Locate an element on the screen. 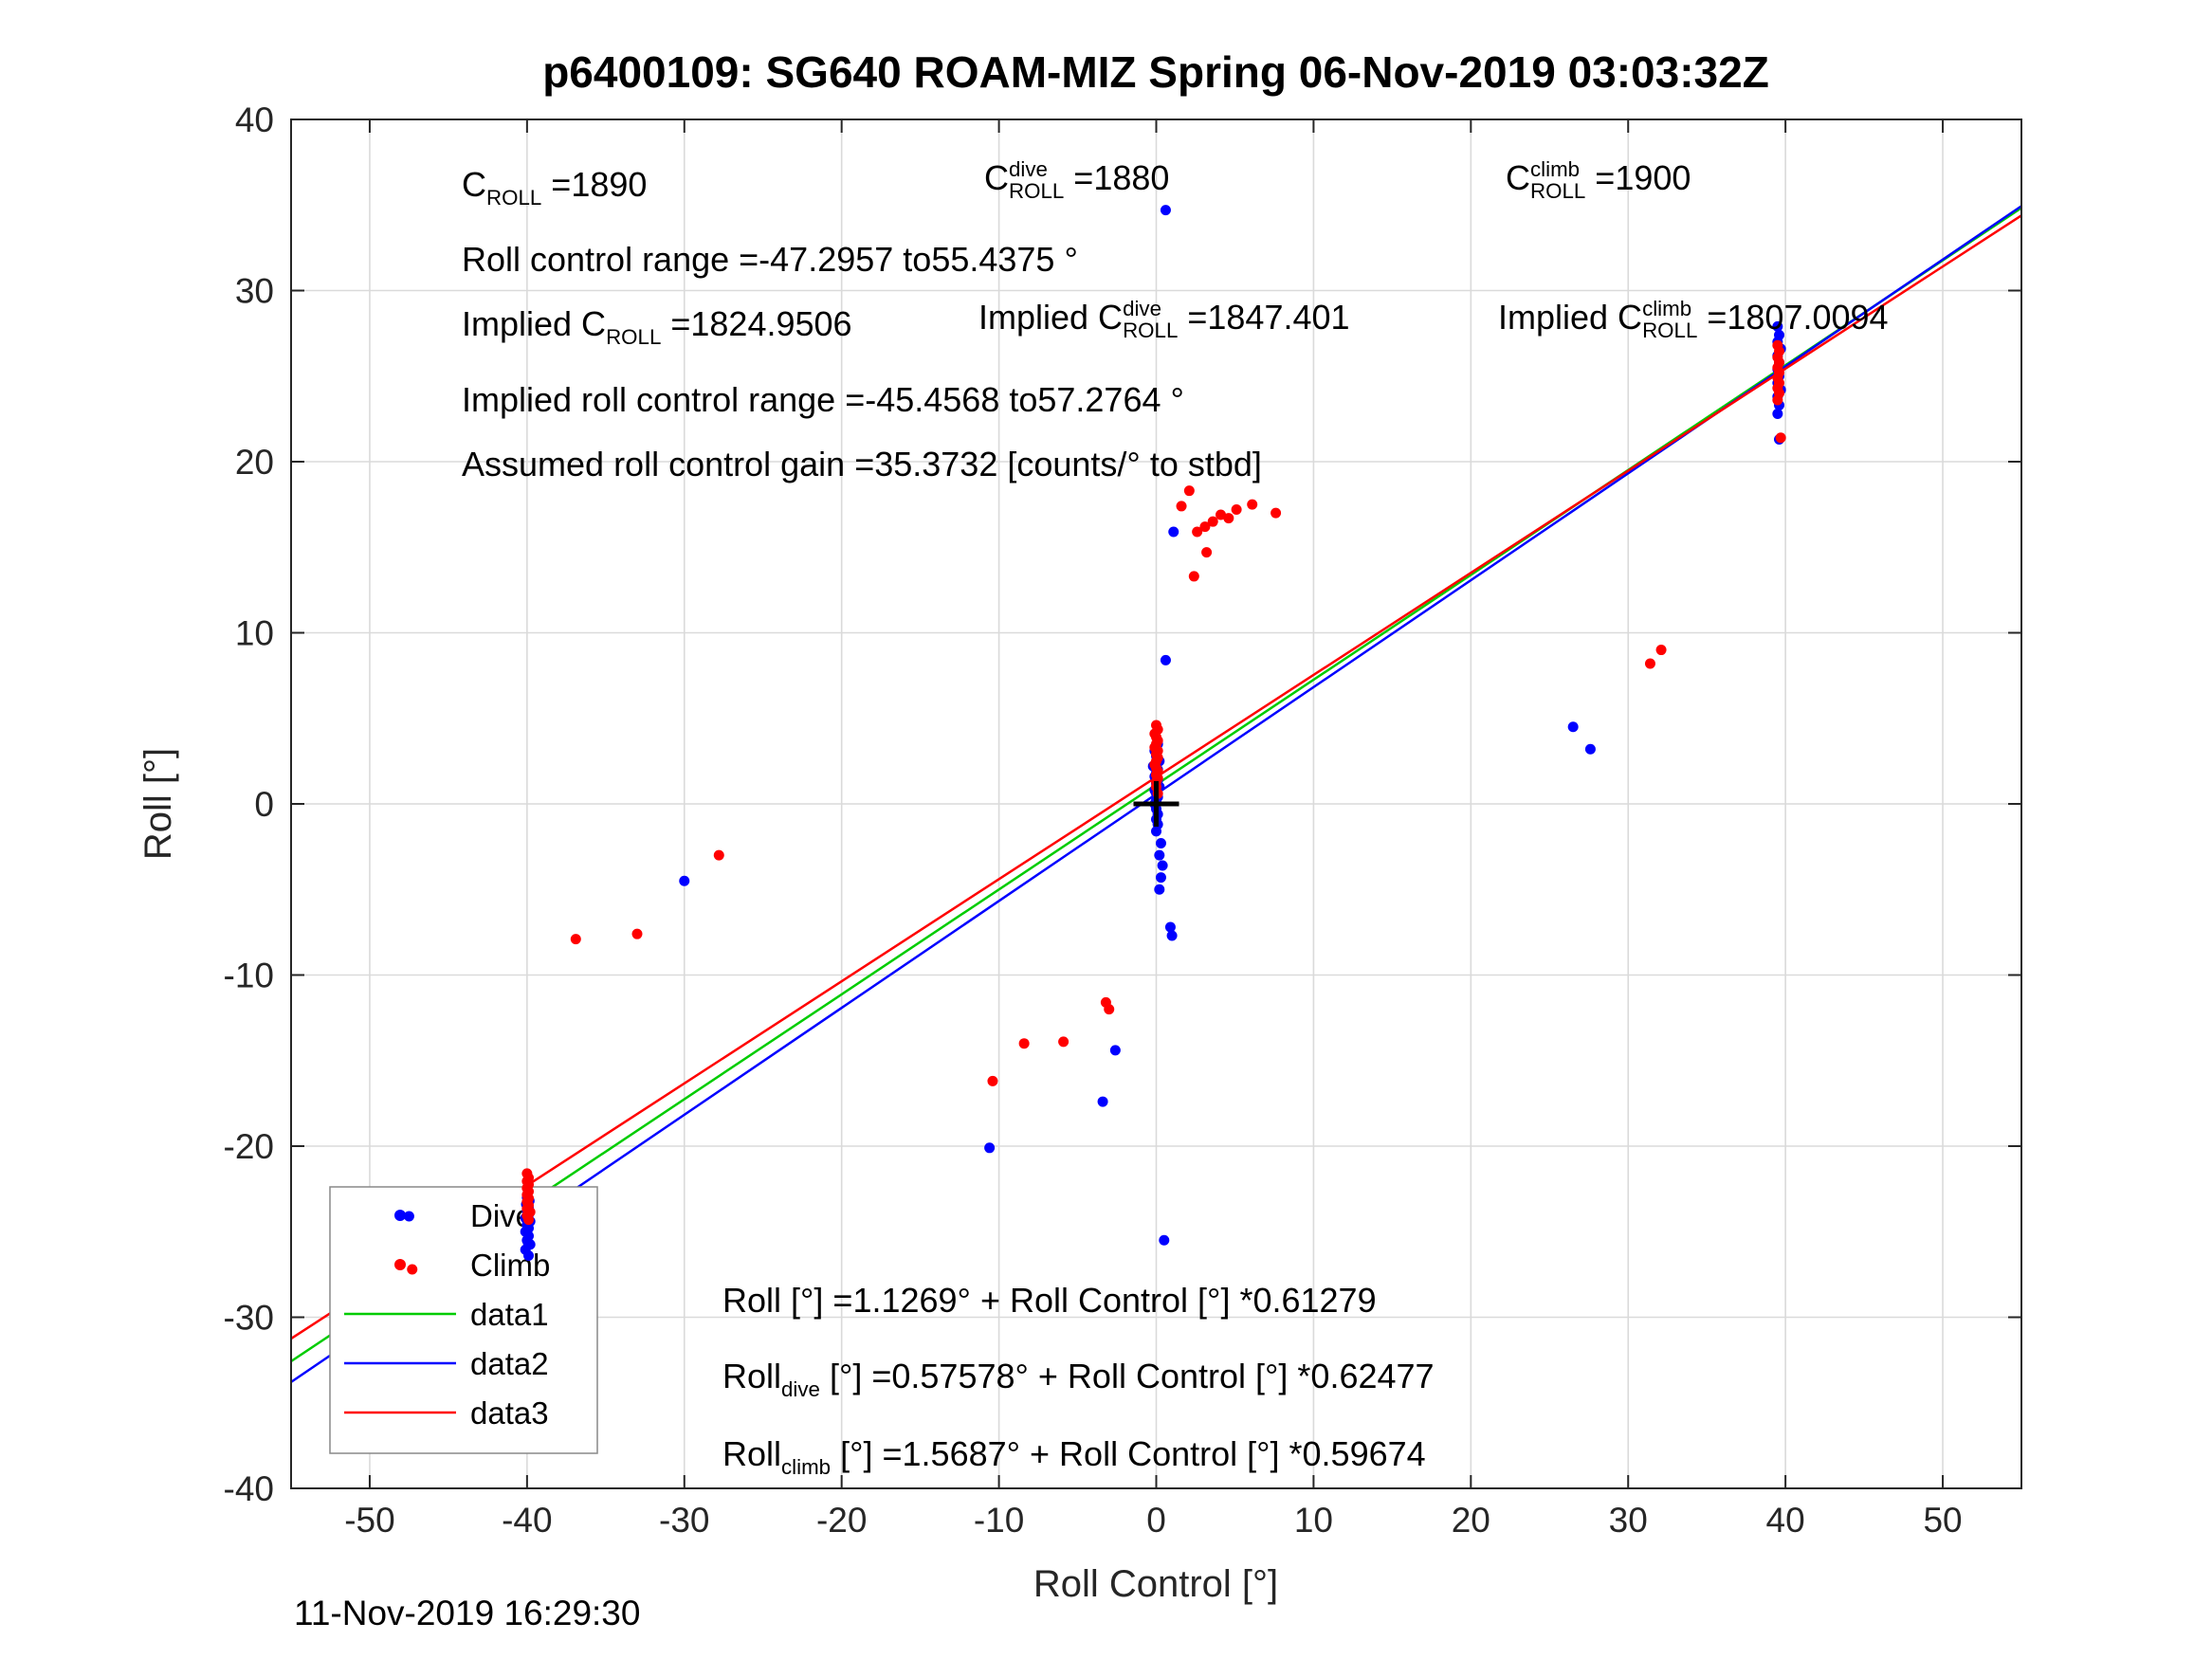  timestamp: 11-Nov-2019 16:29:30 is located at coordinates (467, 1613).